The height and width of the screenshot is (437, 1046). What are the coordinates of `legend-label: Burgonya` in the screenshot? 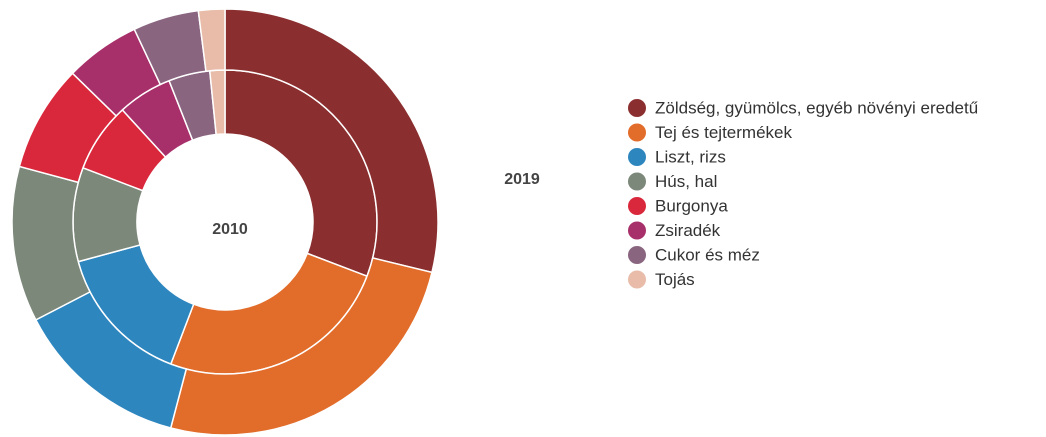 It's located at (691, 205).